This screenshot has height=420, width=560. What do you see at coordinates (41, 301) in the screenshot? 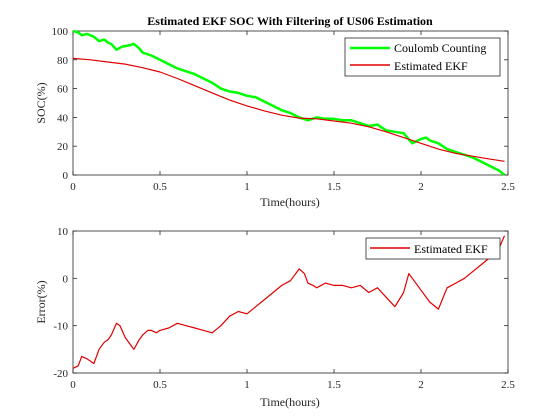
I see `y-axis-label: Error(%)` at bounding box center [41, 301].